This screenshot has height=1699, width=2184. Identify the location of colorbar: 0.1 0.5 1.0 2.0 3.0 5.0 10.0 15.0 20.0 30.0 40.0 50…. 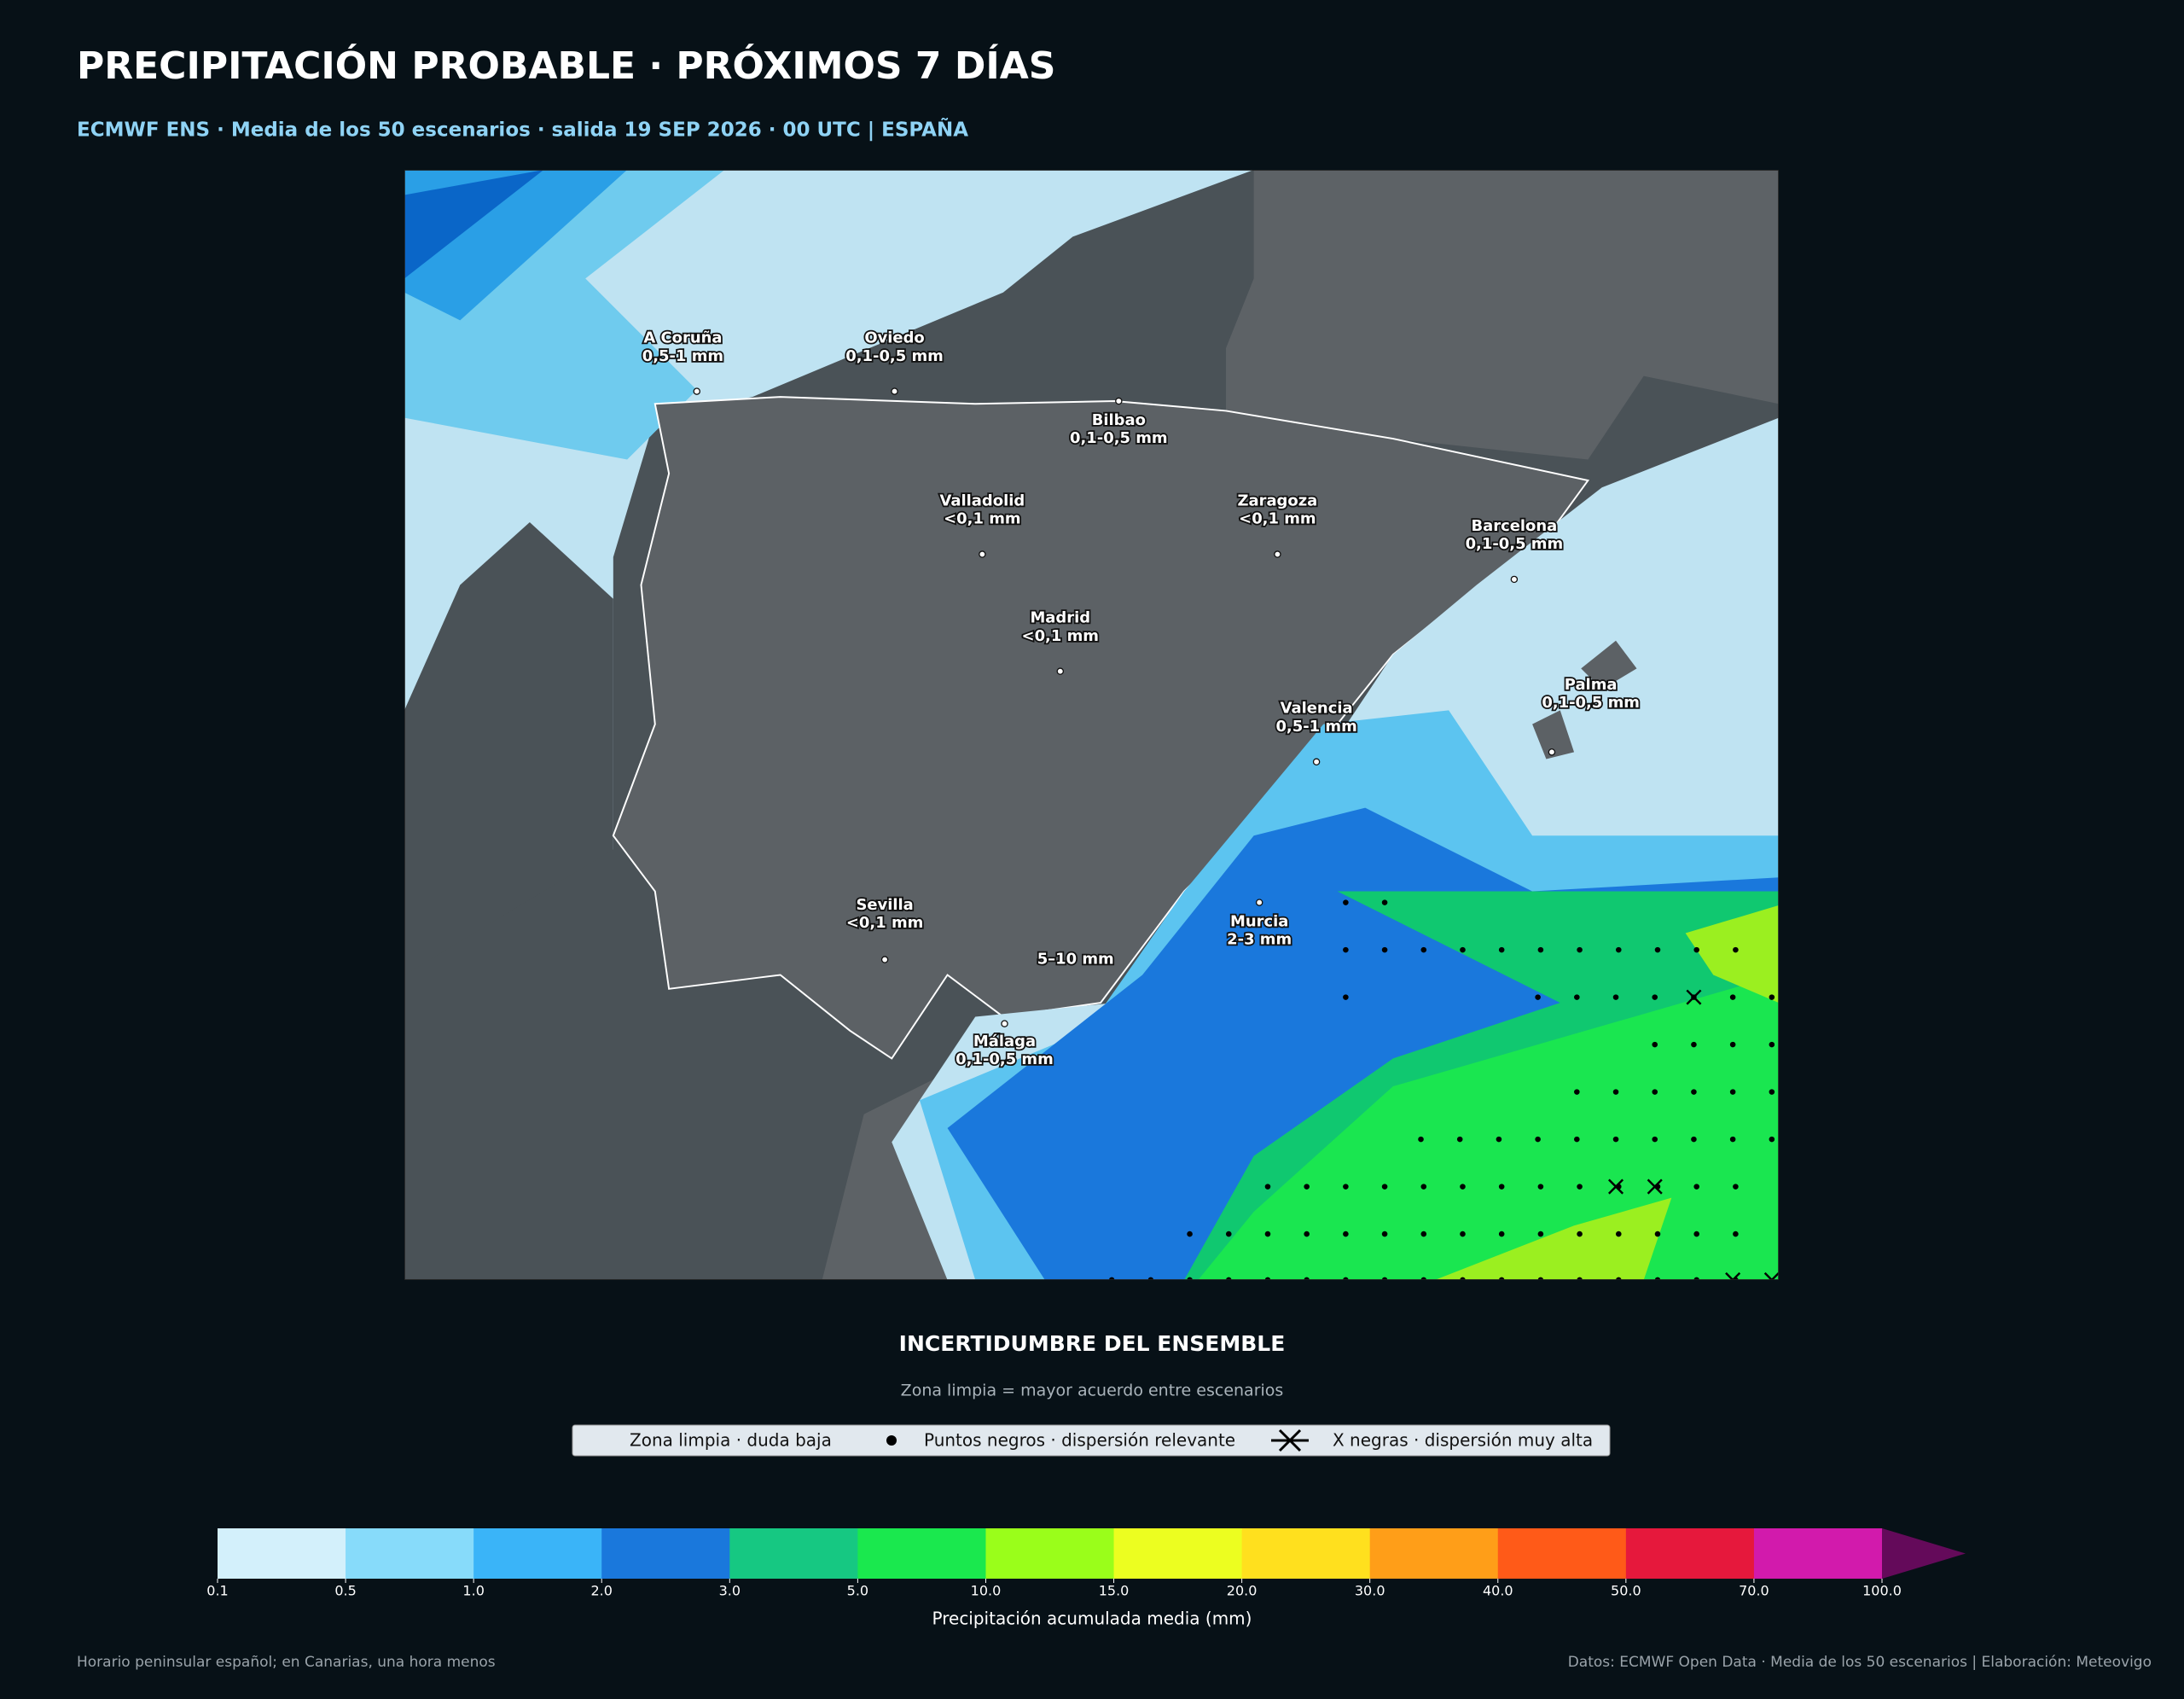
(1086, 1563).